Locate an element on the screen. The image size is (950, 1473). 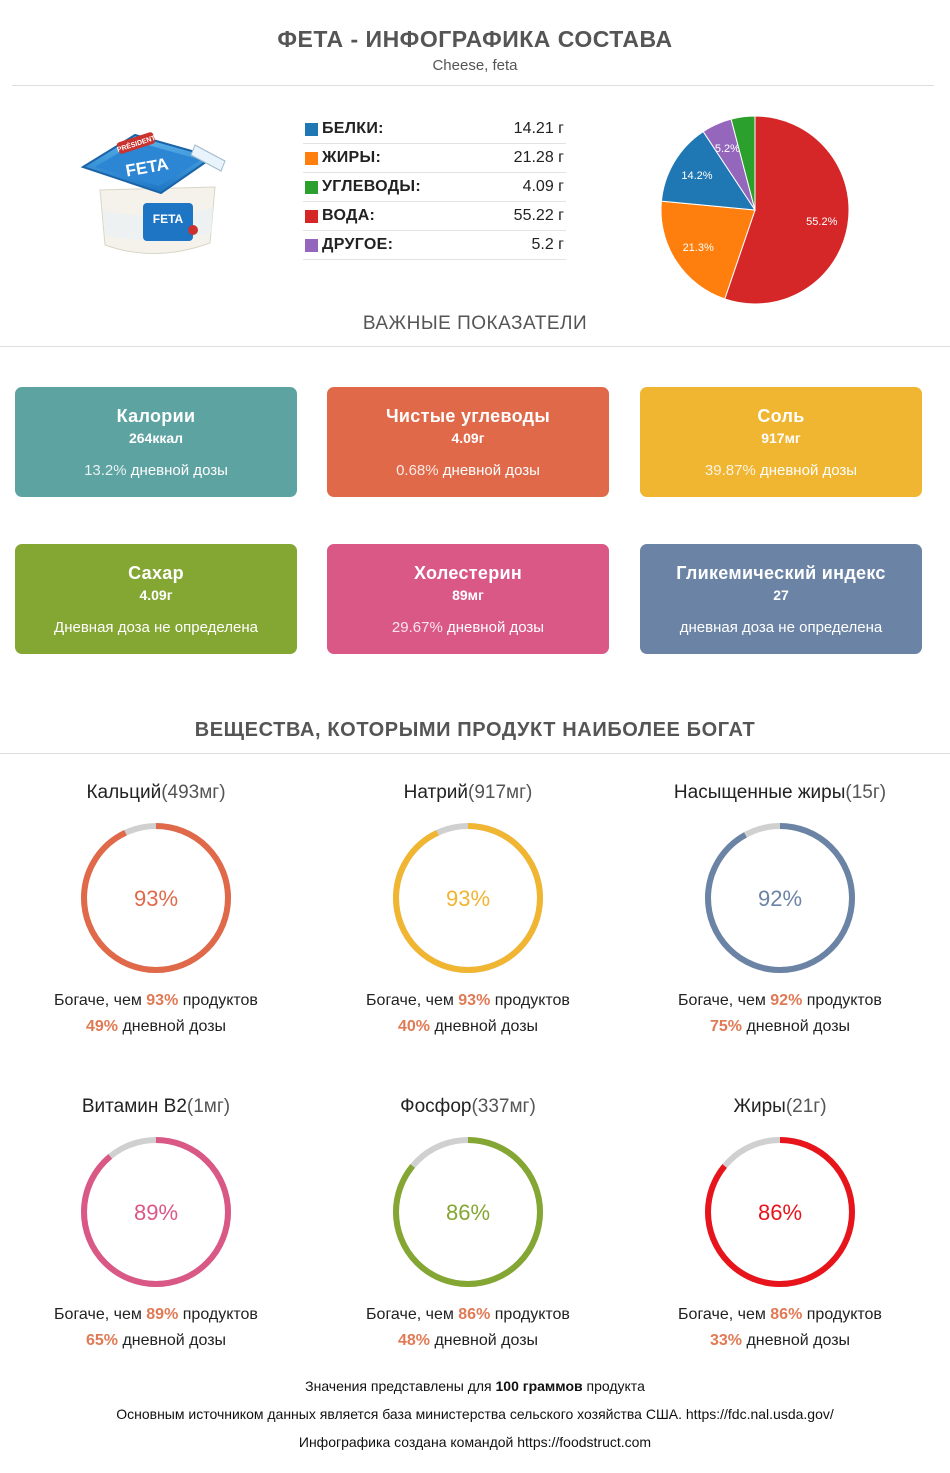
water-swatch is located at coordinates (311, 216).